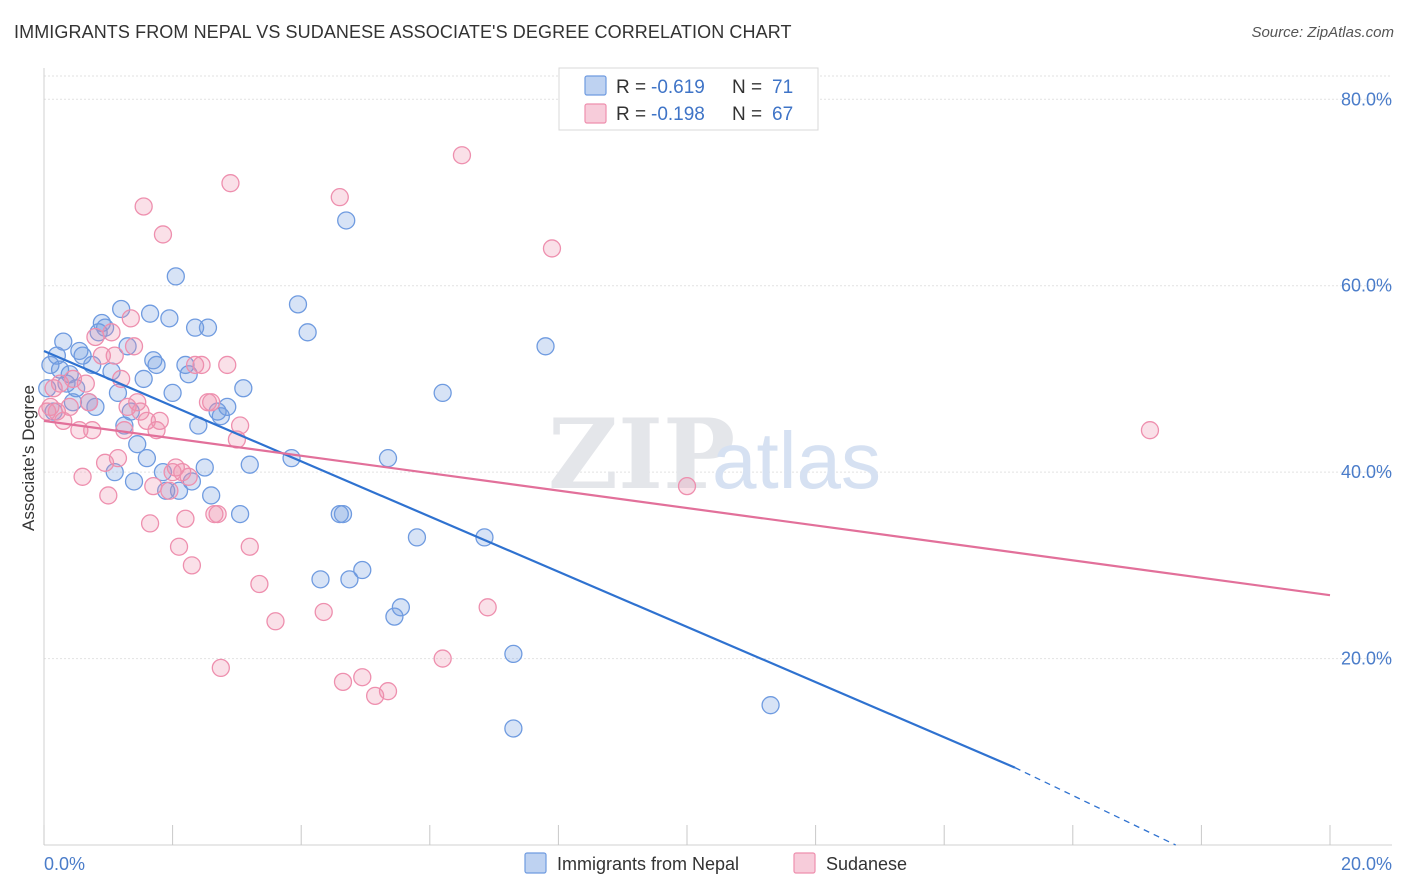 This screenshot has width=1406, height=892. I want to click on y-tick-label-0: 20.0%, so click(1366, 659).